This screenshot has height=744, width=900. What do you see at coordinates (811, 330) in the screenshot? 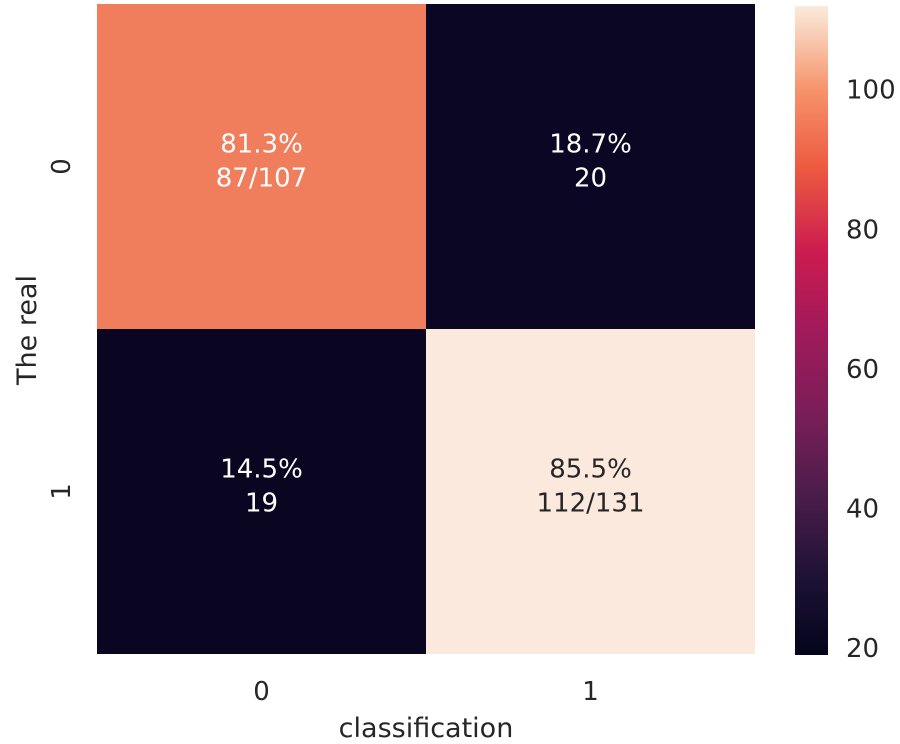
I see `colorbar` at bounding box center [811, 330].